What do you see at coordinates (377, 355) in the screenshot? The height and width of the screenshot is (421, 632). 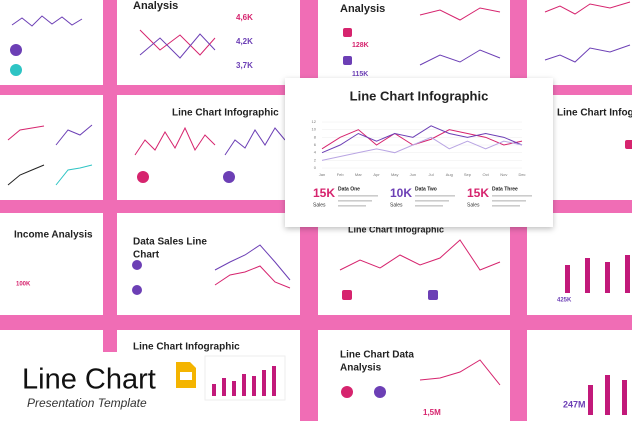 I see `slide-title: Line Chart Data` at bounding box center [377, 355].